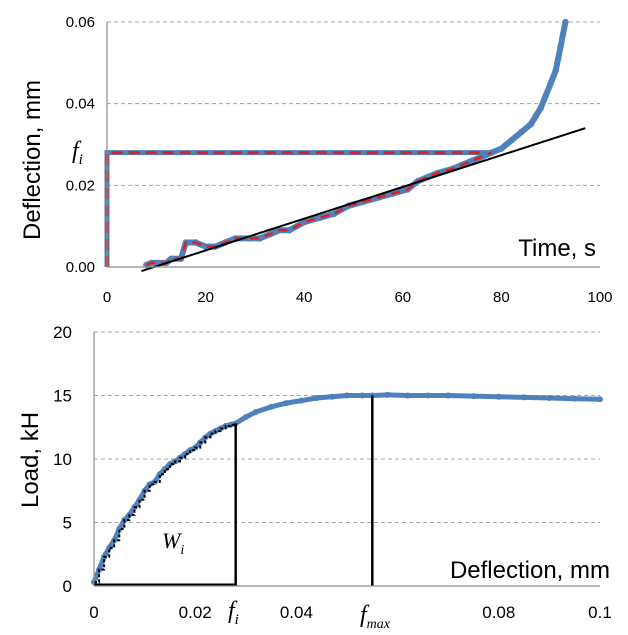 The height and width of the screenshot is (635, 628). Describe the element at coordinates (165, 503) in the screenshot. I see `c2-work-curve` at that location.